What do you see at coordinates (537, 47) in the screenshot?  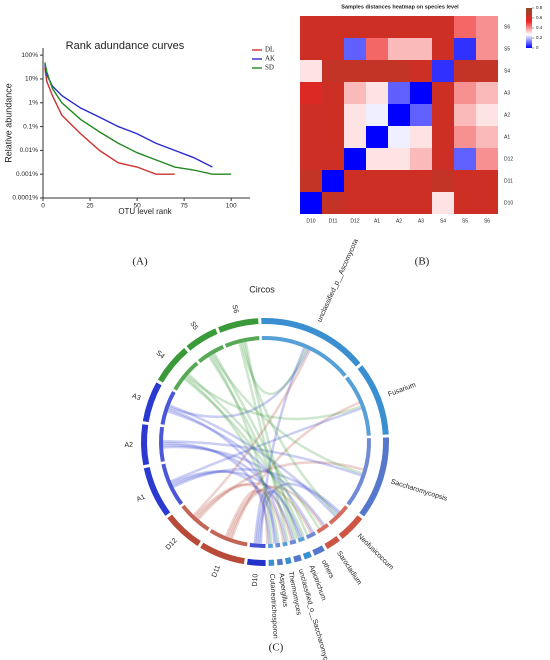 I see `colorbar-label: 0` at bounding box center [537, 47].